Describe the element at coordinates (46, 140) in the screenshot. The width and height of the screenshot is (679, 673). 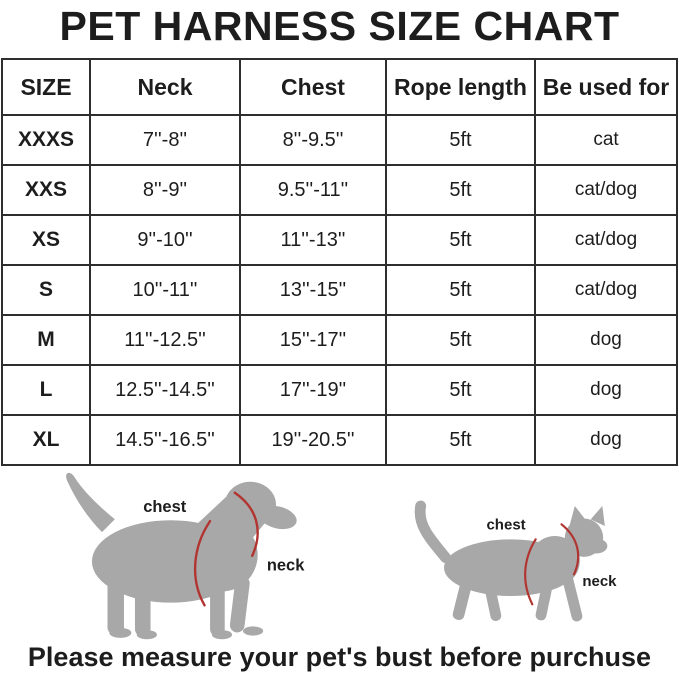
I see `table-cell: XXXS` at that location.